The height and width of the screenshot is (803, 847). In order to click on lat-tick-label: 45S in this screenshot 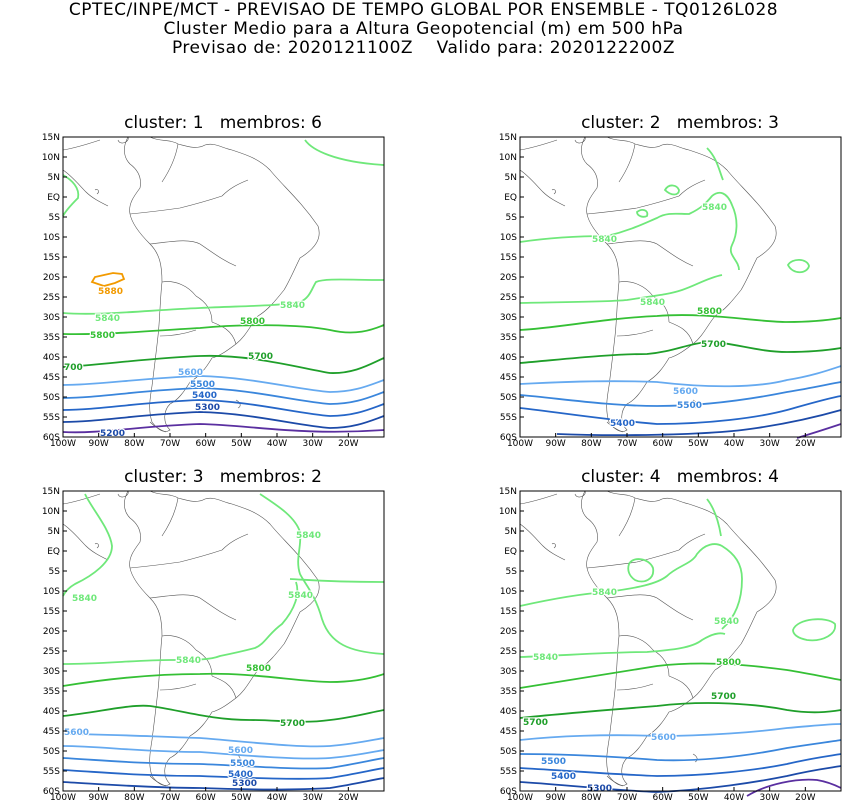, I will do `click(508, 732)`.